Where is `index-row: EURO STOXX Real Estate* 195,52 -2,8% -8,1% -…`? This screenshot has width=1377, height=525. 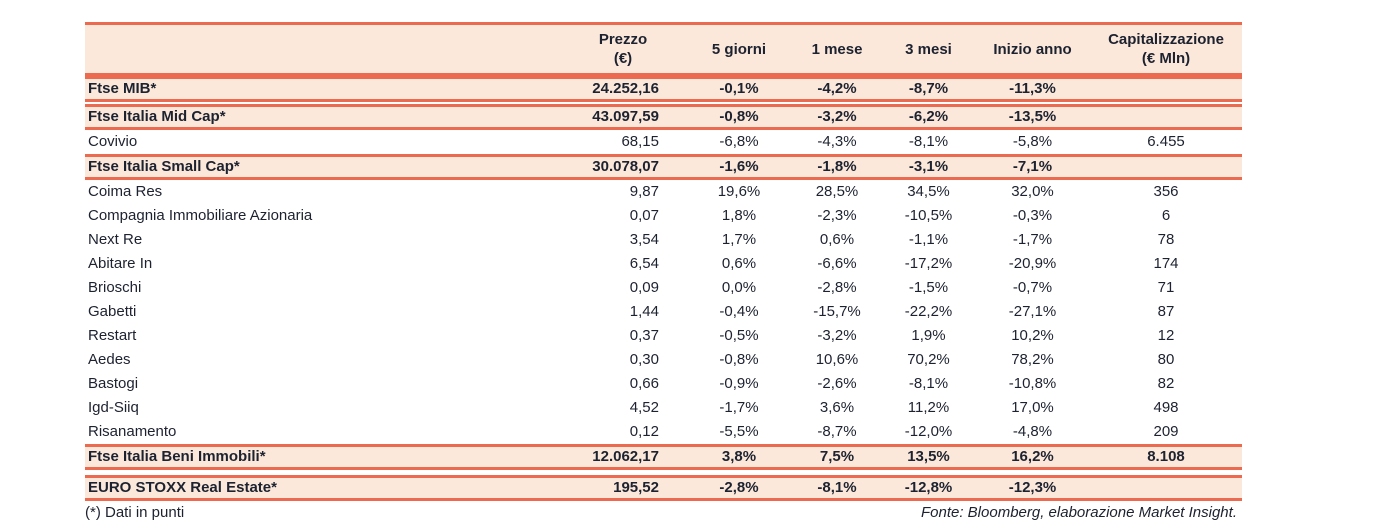 index-row: EURO STOXX Real Estate* 195,52 -2,8% -8,1% -… is located at coordinates (663, 488).